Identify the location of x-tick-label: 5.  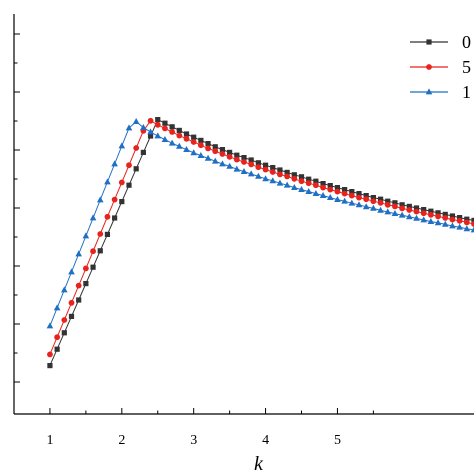
(337, 440).